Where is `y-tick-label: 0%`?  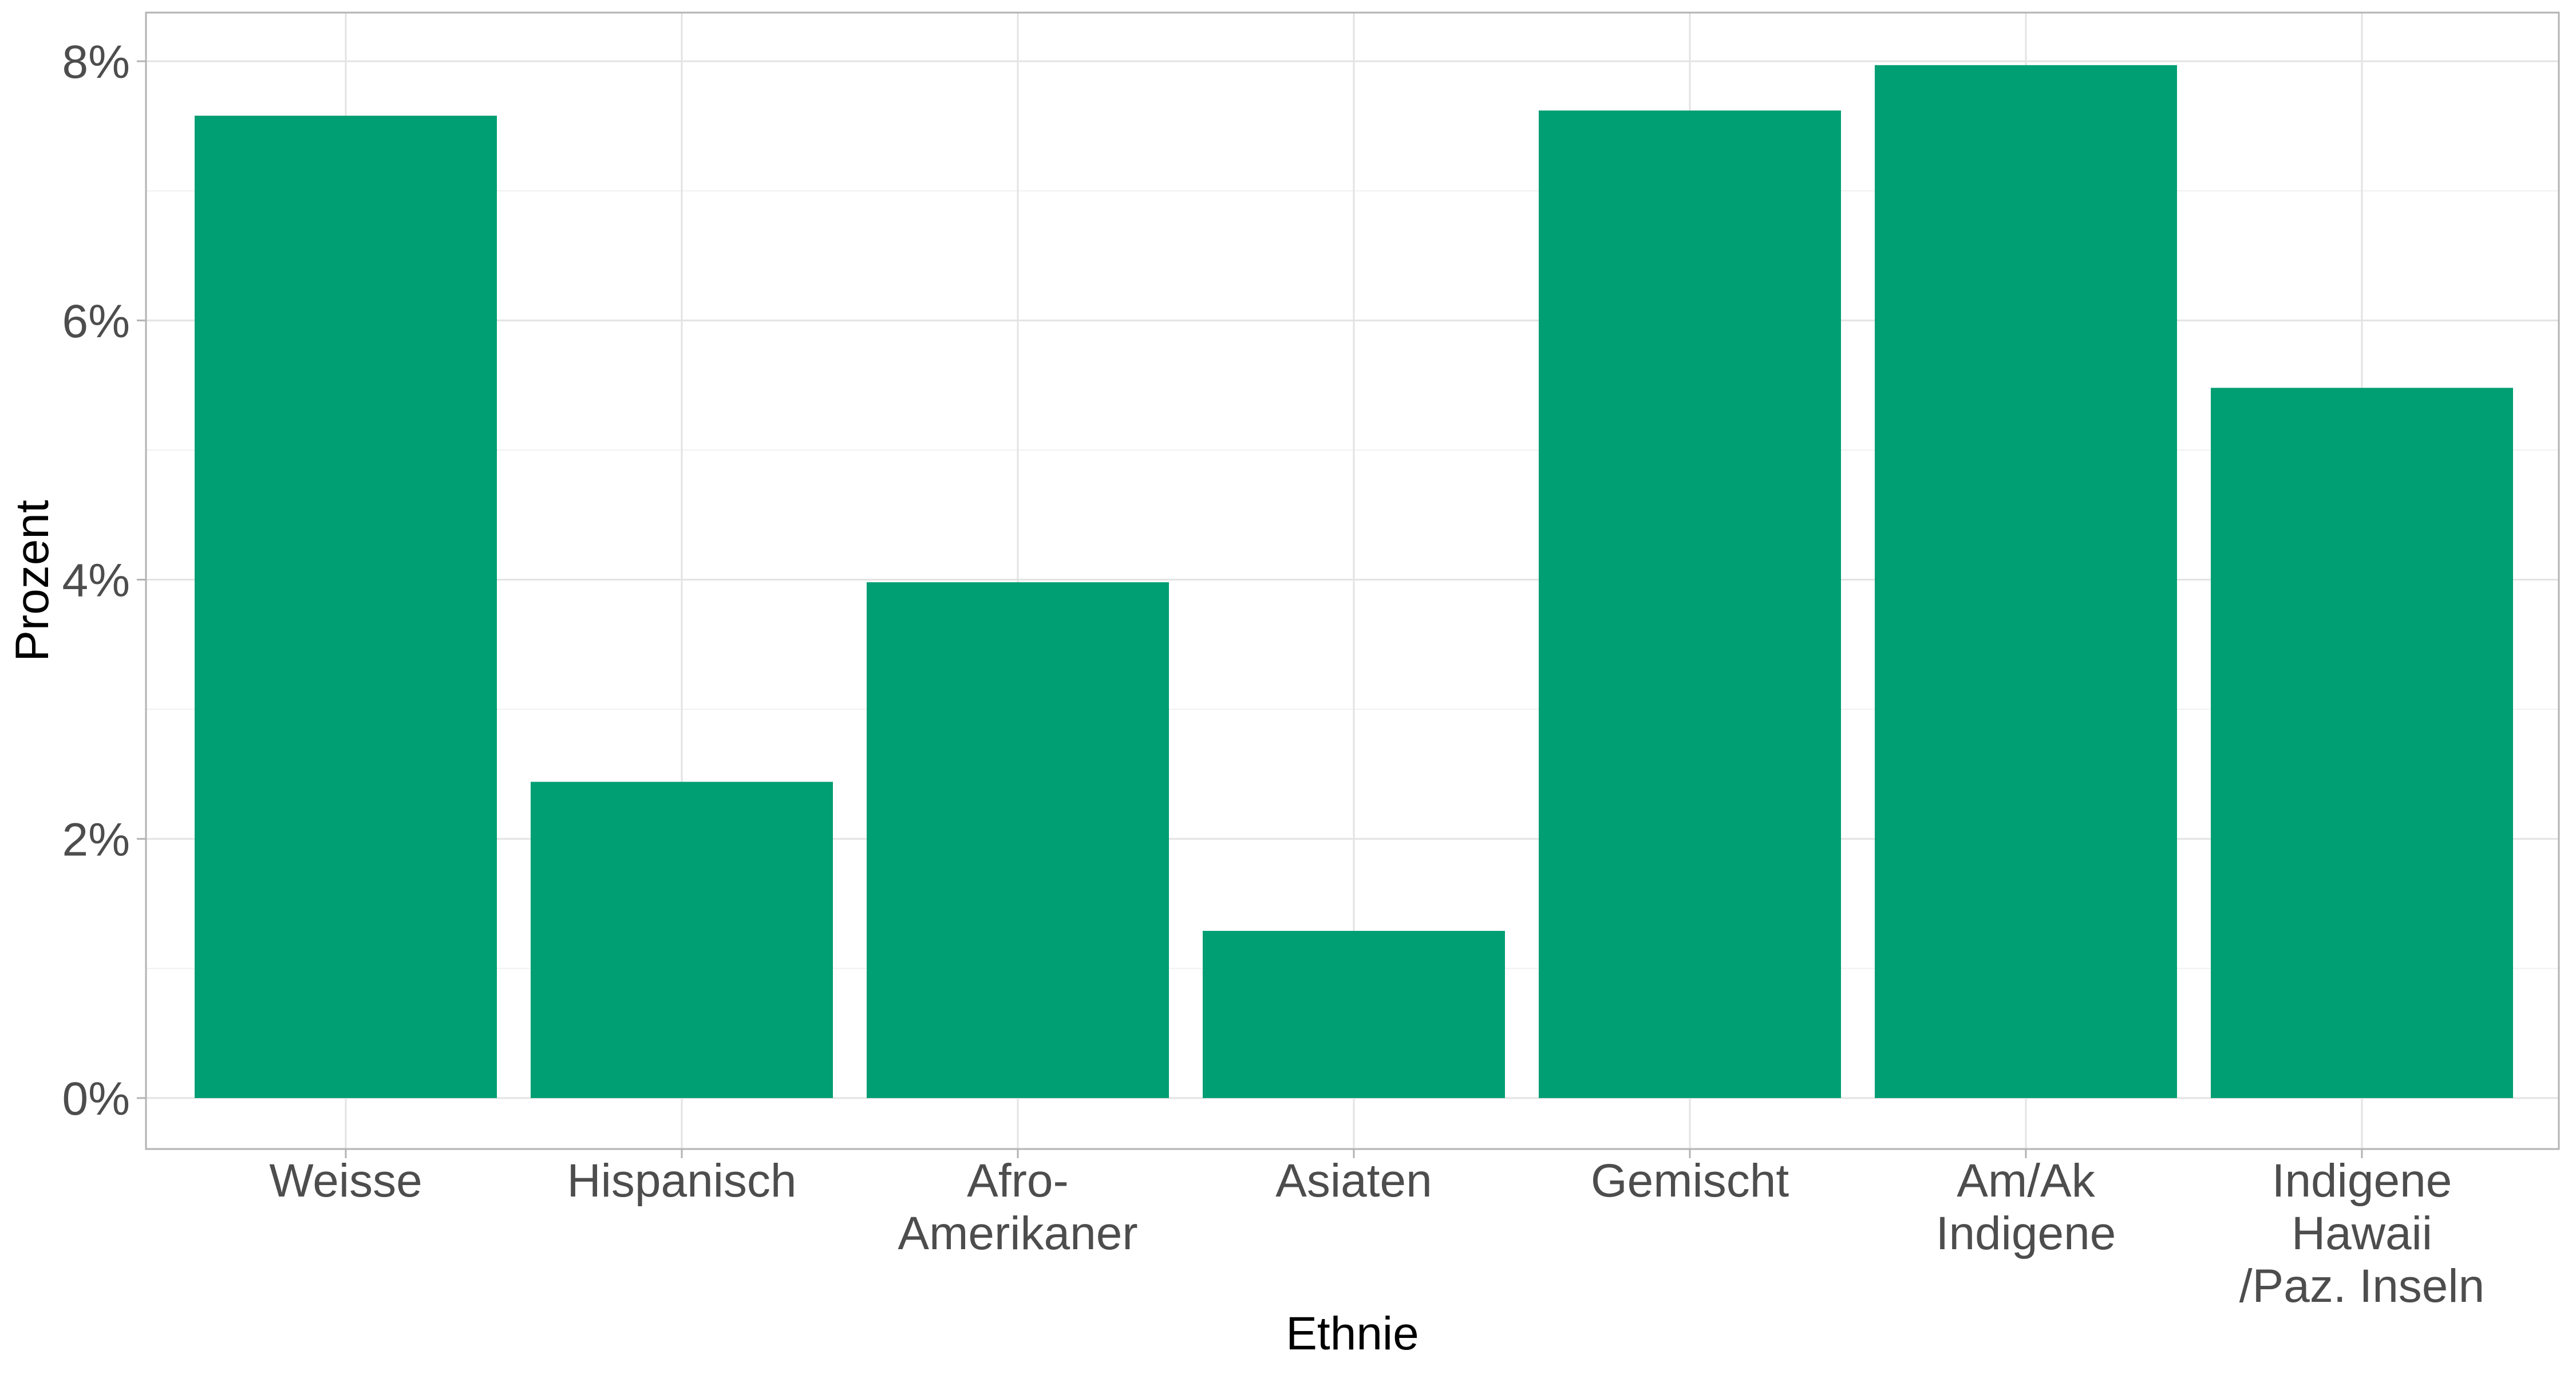
y-tick-label: 0% is located at coordinates (96, 1099).